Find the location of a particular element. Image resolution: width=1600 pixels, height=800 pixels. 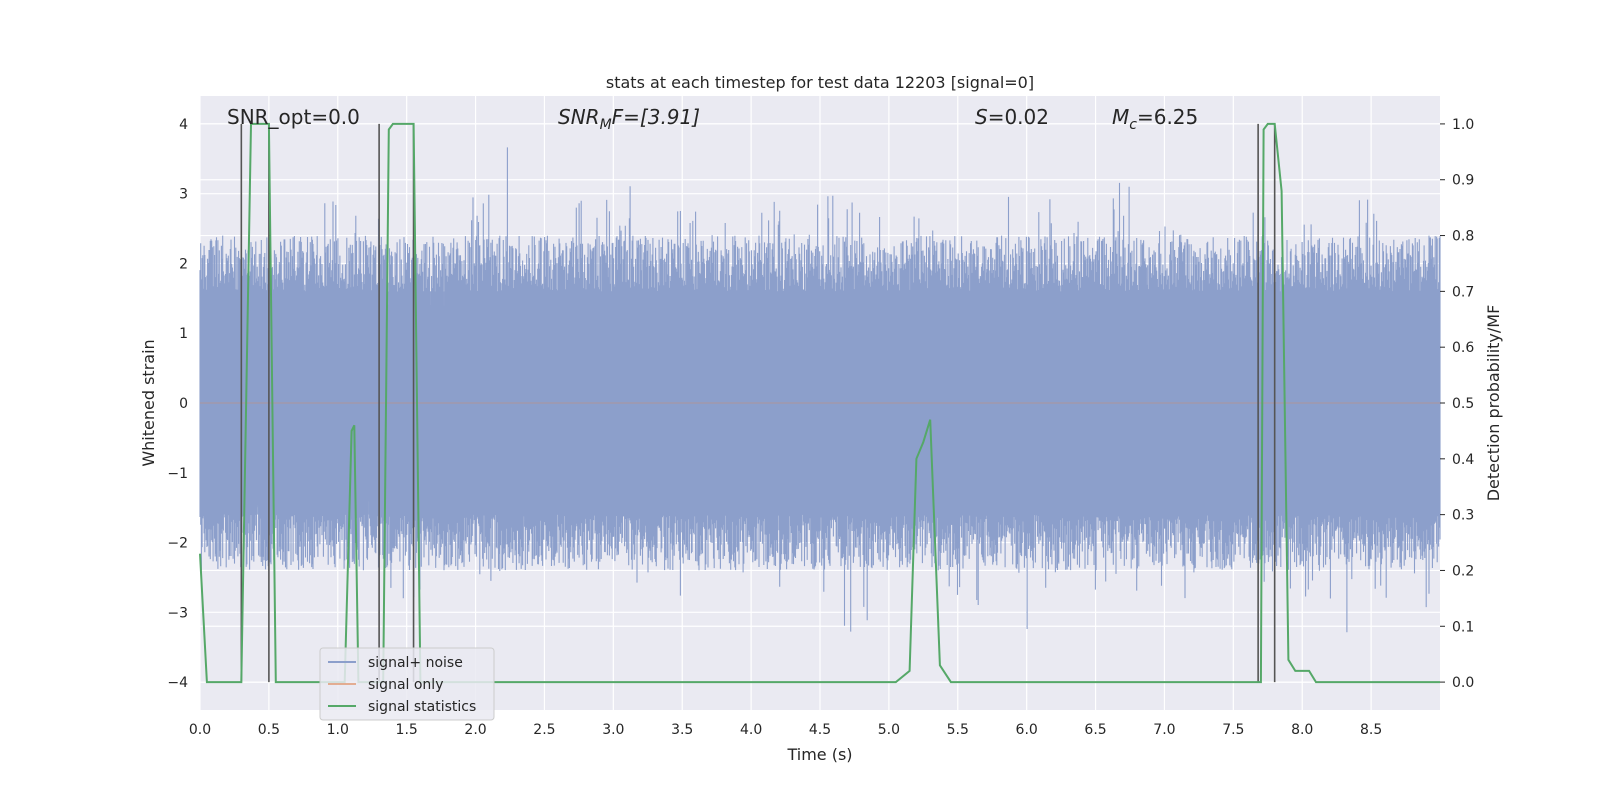

y-left-tick-label: −1 is located at coordinates (177, 474).